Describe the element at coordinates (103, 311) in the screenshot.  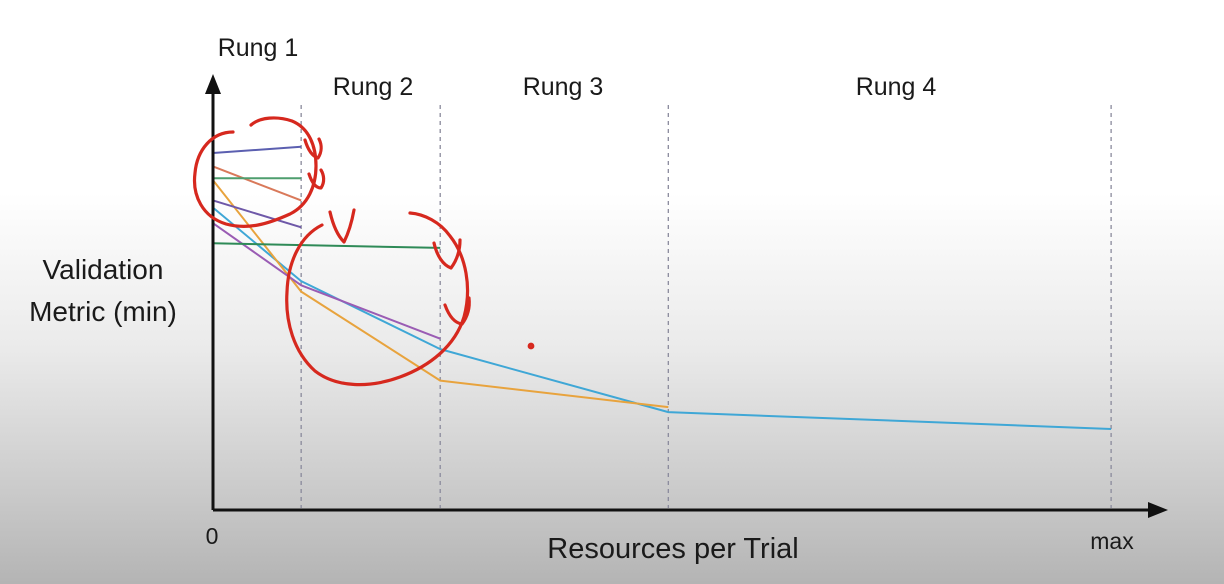
I see `y-axis-title-line-2: Metric (min)` at that location.